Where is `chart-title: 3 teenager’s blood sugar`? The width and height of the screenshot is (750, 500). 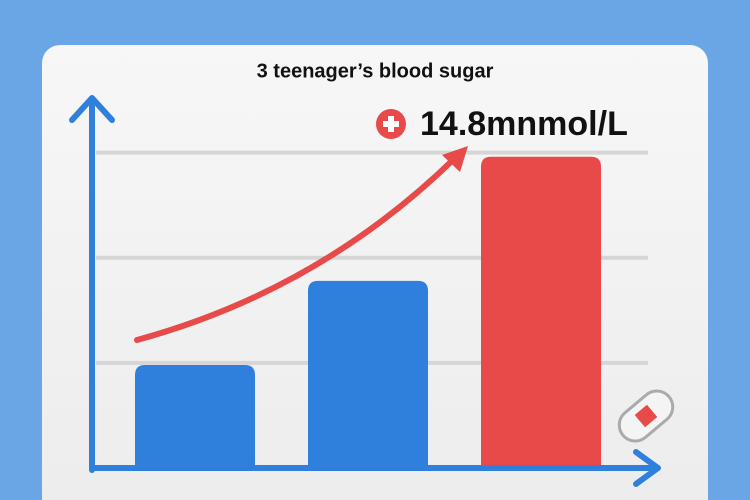 chart-title: 3 teenager’s blood sugar is located at coordinates (375, 71).